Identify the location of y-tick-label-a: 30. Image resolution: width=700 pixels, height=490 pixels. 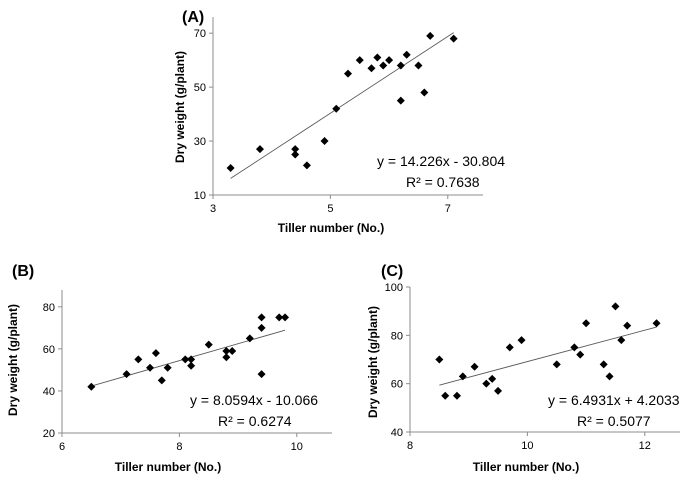
(200, 142).